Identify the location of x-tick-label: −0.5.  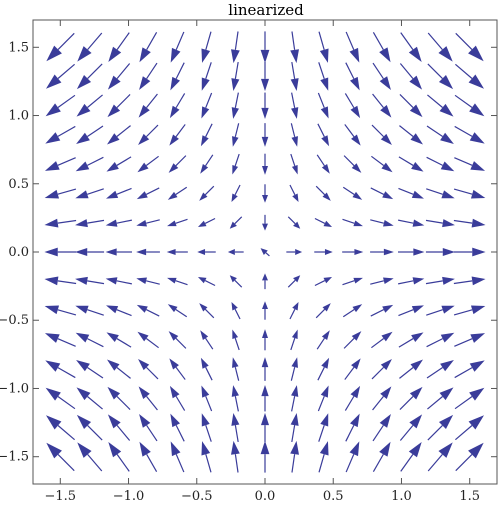
(197, 496).